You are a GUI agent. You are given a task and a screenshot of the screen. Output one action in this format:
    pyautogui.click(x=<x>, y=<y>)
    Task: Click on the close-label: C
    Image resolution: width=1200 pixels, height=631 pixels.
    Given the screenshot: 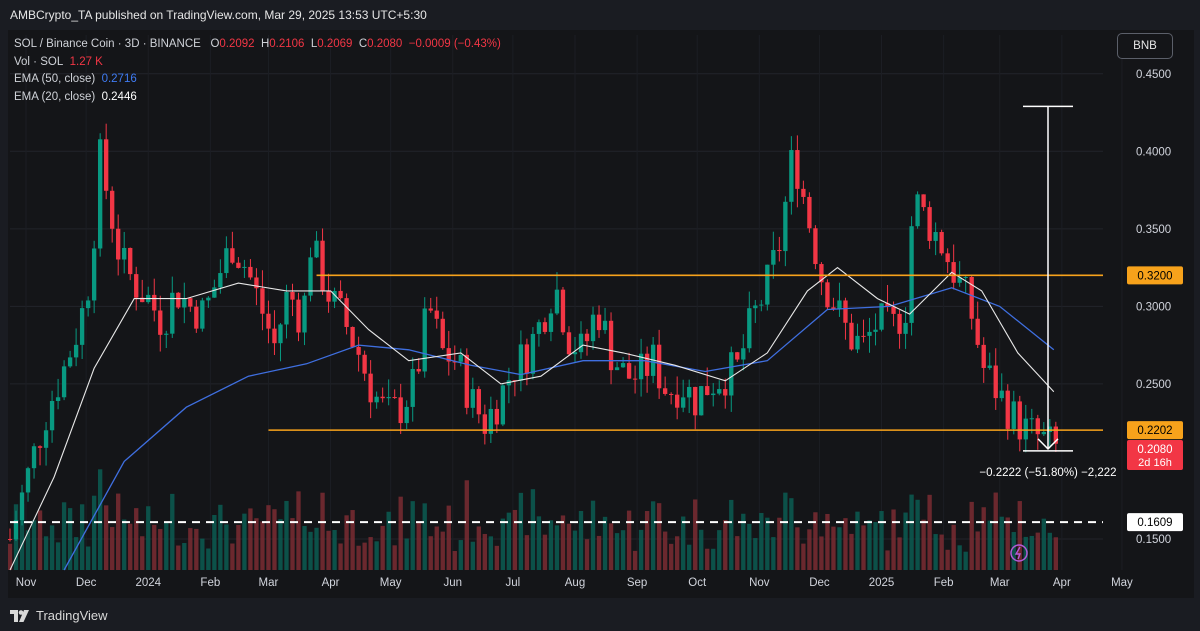 What is the action you would take?
    pyautogui.click(x=363, y=44)
    